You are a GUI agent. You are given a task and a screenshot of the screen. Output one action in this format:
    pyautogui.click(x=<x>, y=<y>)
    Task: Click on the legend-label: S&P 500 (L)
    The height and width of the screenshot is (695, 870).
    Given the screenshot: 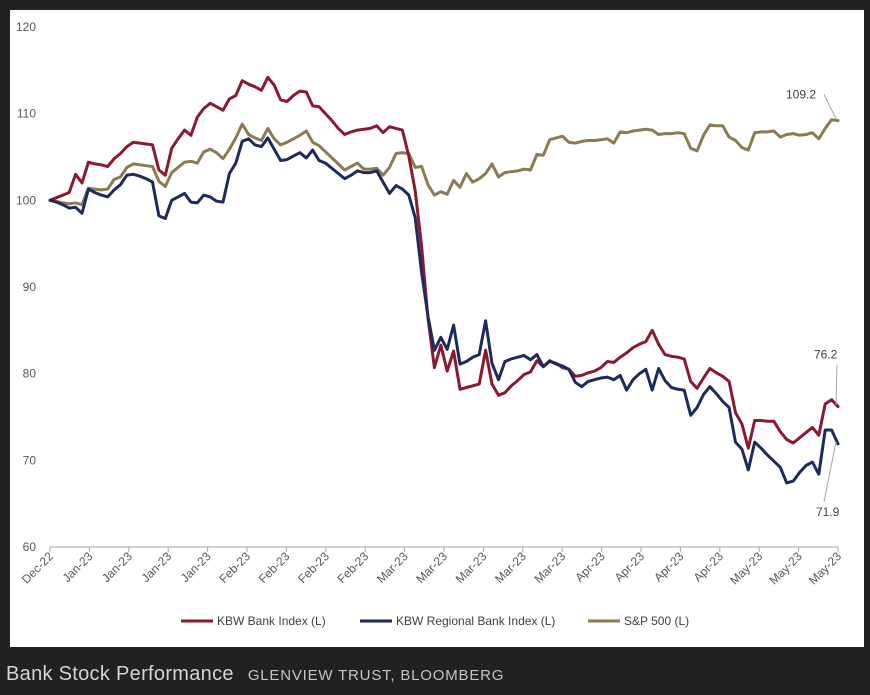 What is the action you would take?
    pyautogui.click(x=656, y=621)
    